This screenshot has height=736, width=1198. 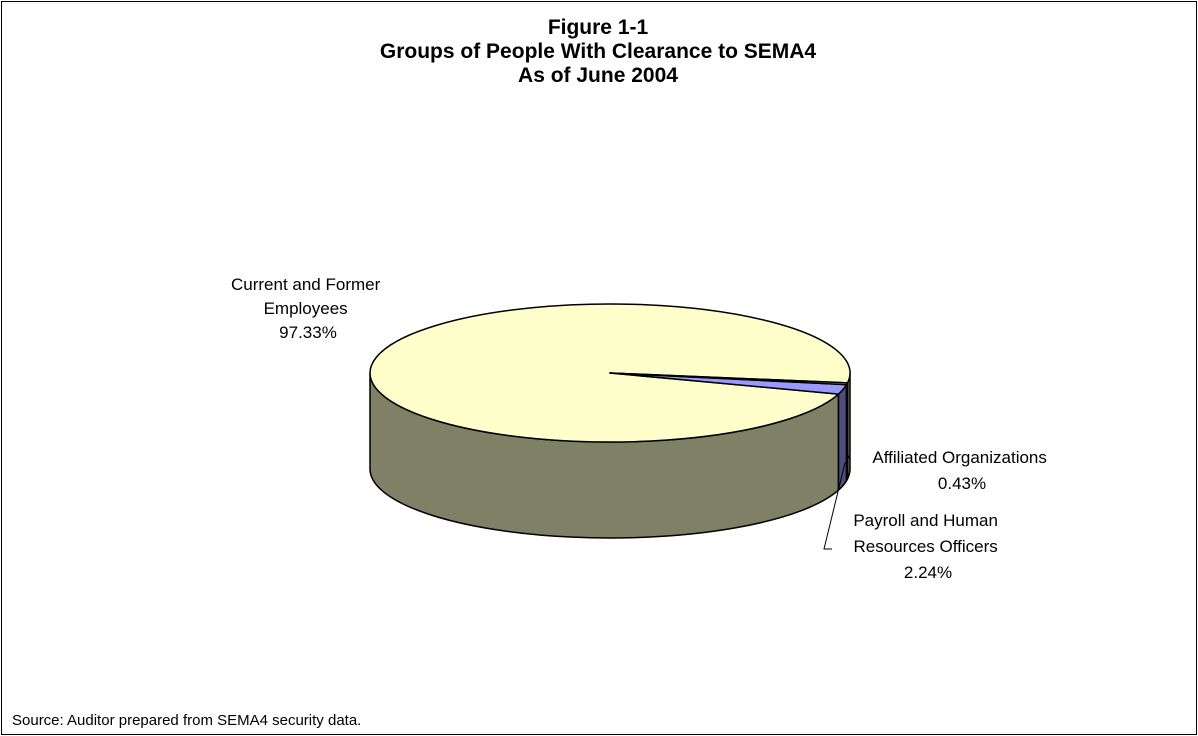 I want to click on slice-label-payroll-line1: Payroll and Human, so click(x=925, y=520).